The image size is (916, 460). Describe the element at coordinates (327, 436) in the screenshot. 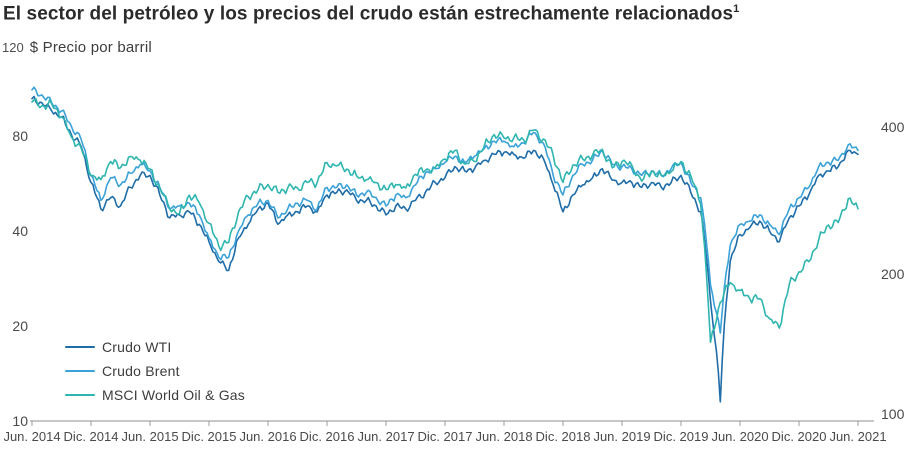

I see `x-tick-label: Dic. 2016` at that location.